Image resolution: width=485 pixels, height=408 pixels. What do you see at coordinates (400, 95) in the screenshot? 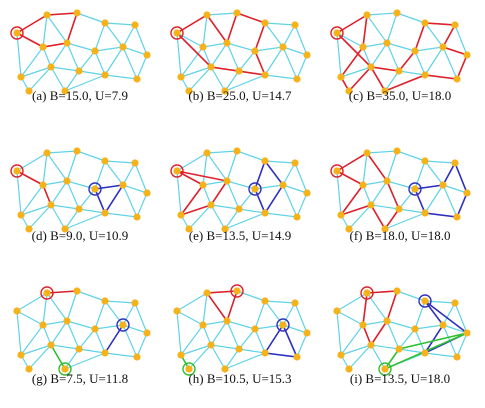
I see `caption: (c) B=35.0, U=18.0` at bounding box center [400, 95].